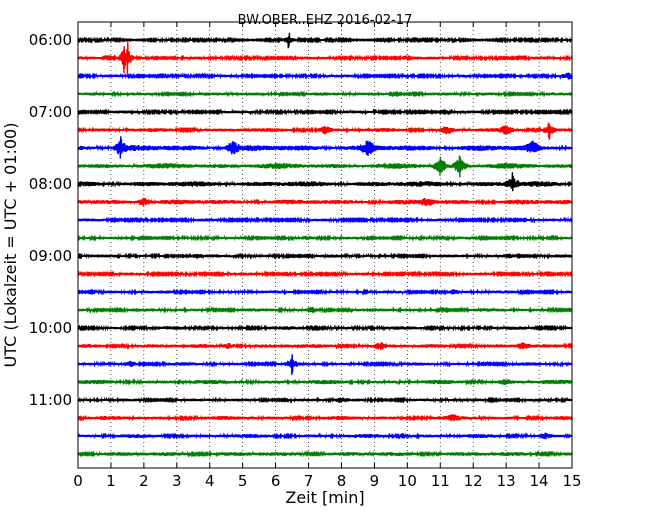 Image resolution: width=650 pixels, height=520 pixels. What do you see at coordinates (440, 481) in the screenshot?
I see `x-tick-label-11: 11` at bounding box center [440, 481].